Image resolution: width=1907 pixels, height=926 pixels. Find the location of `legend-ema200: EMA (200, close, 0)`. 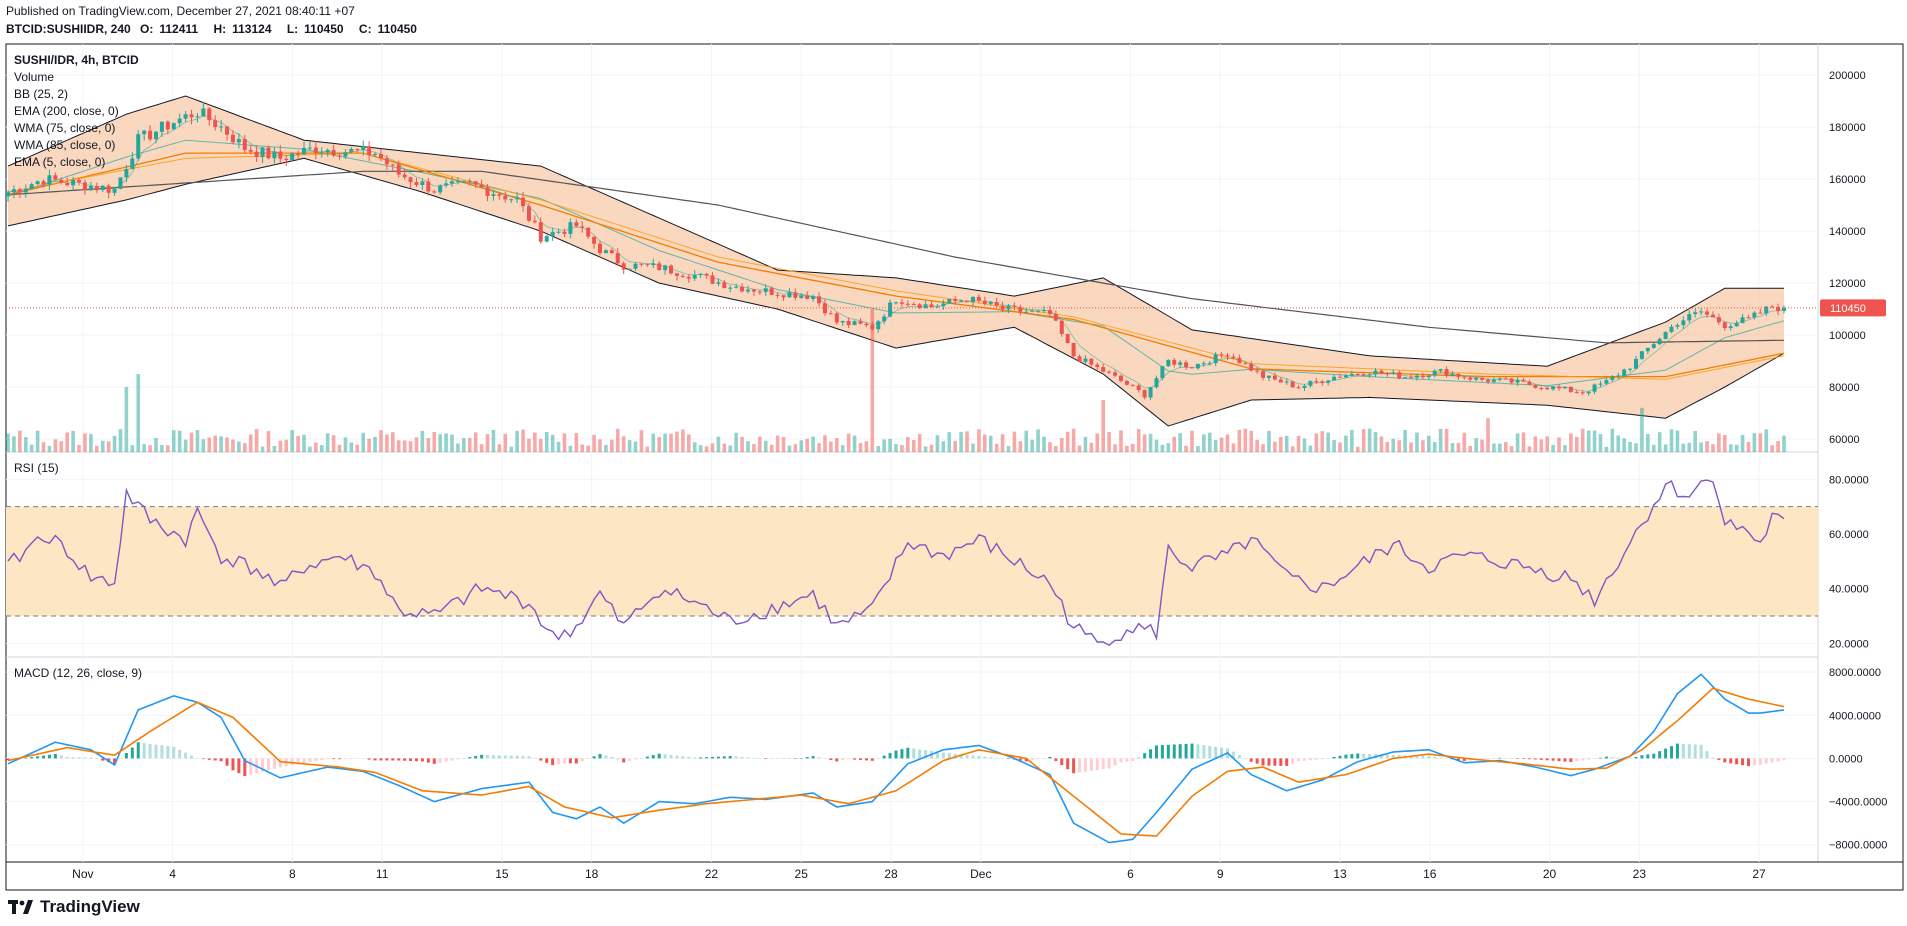

legend-ema200: EMA (200, close, 0) is located at coordinates (66, 111).